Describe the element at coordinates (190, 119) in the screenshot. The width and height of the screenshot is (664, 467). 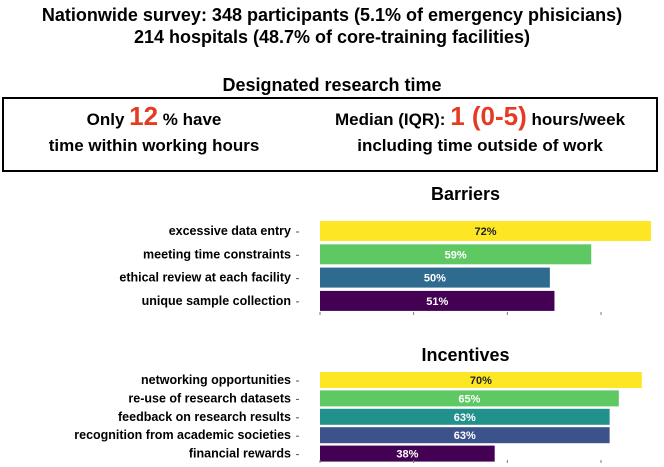
I see `working-hours-suffix: % have` at that location.